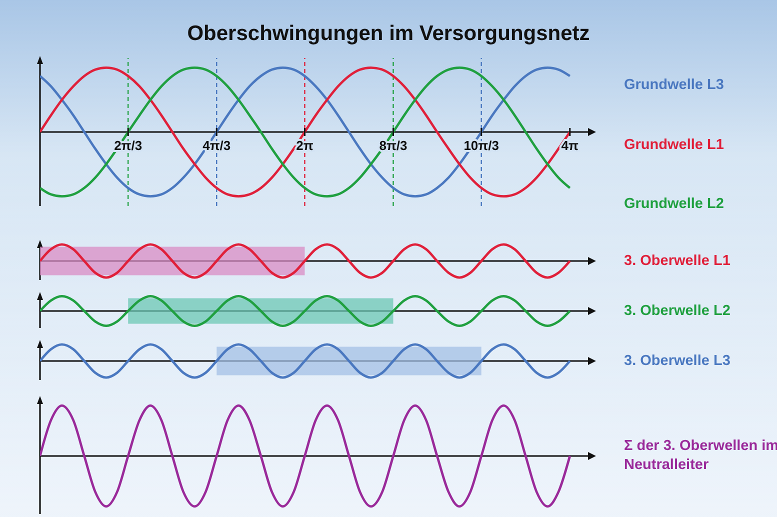 This screenshot has height=517, width=777. What do you see at coordinates (570, 145) in the screenshot?
I see `x-tick-label: 4π` at bounding box center [570, 145].